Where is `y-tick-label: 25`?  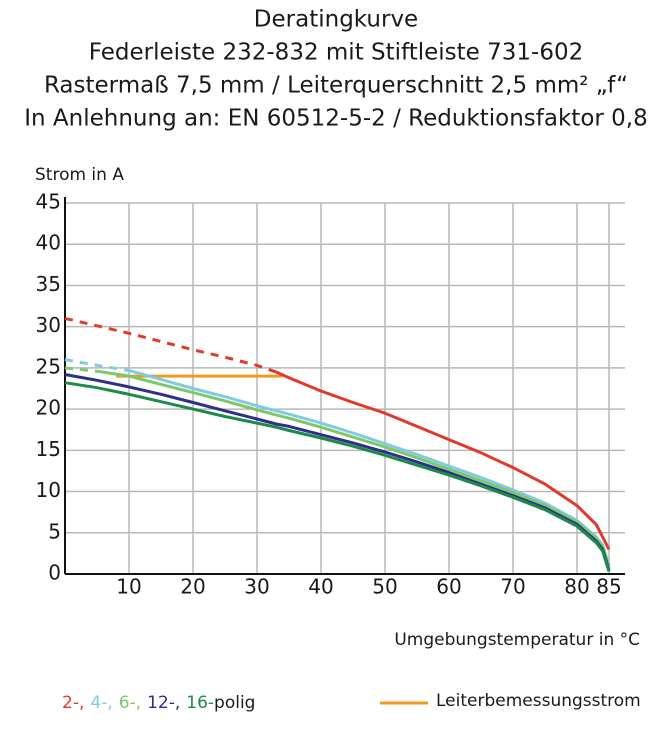 y-tick-label: 25 is located at coordinates (48, 366).